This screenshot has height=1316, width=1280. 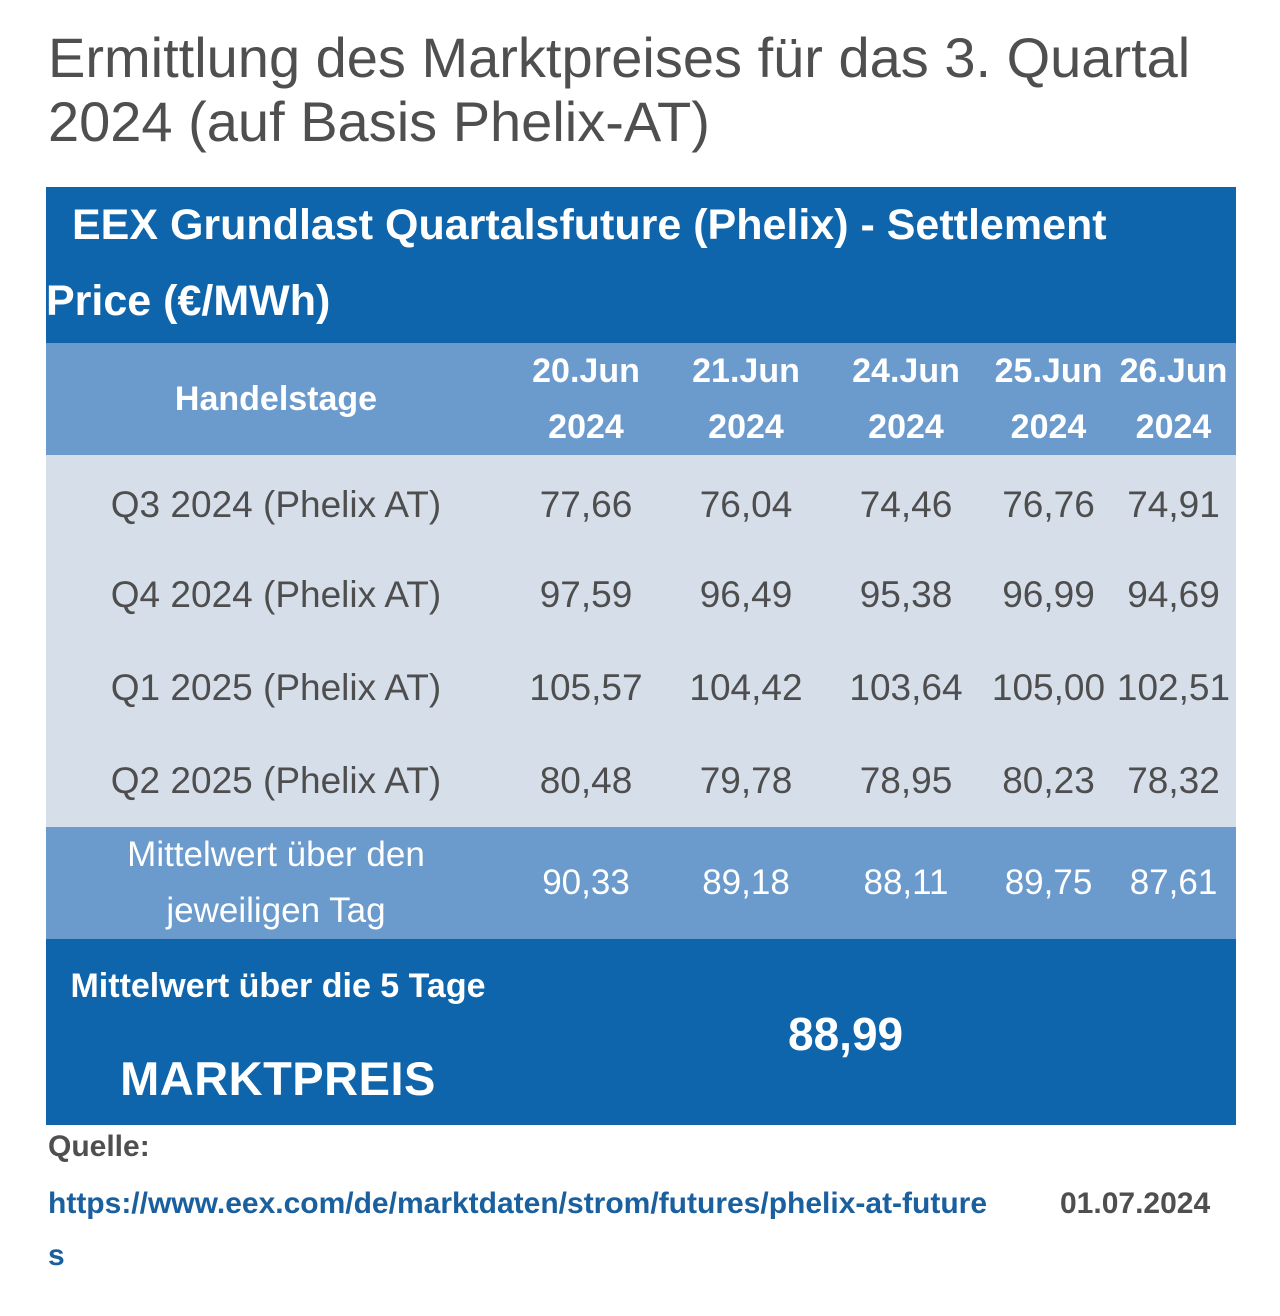 I want to click on price-cell: 97,59, so click(x=586, y=594).